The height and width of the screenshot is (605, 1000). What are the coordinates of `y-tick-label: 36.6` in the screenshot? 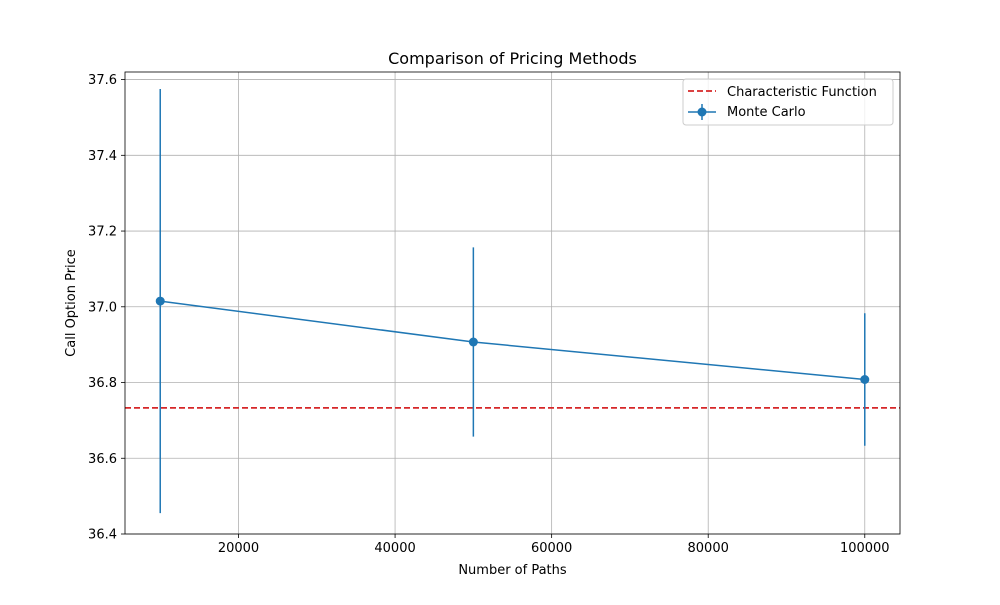 It's located at (102, 459).